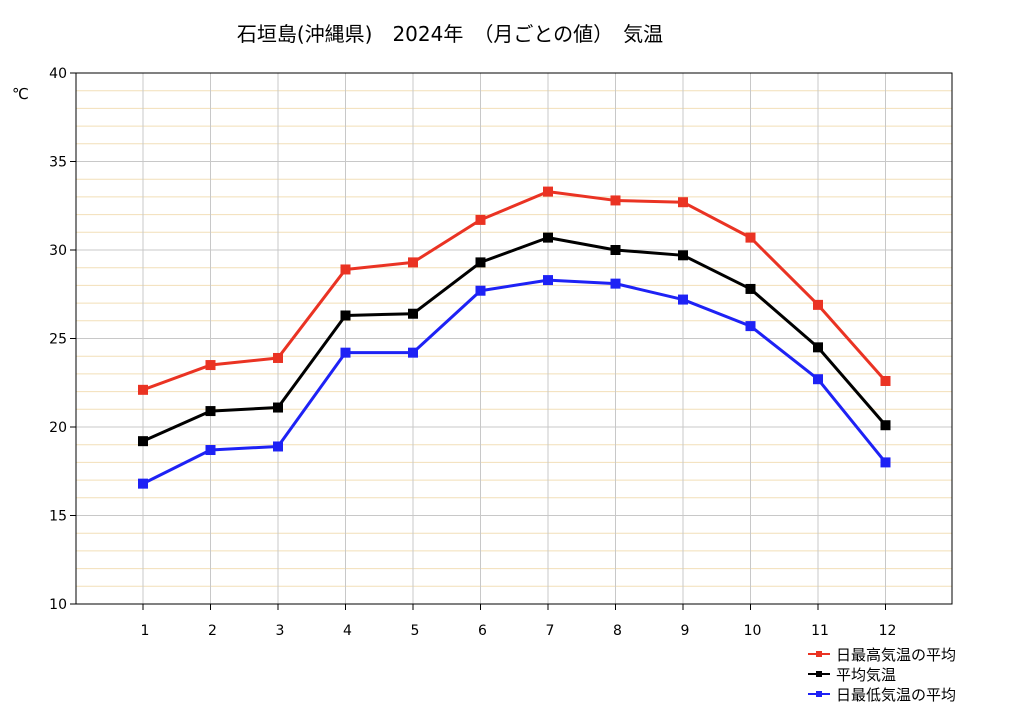  I want to click on x-tick-label: 1, so click(145, 631).